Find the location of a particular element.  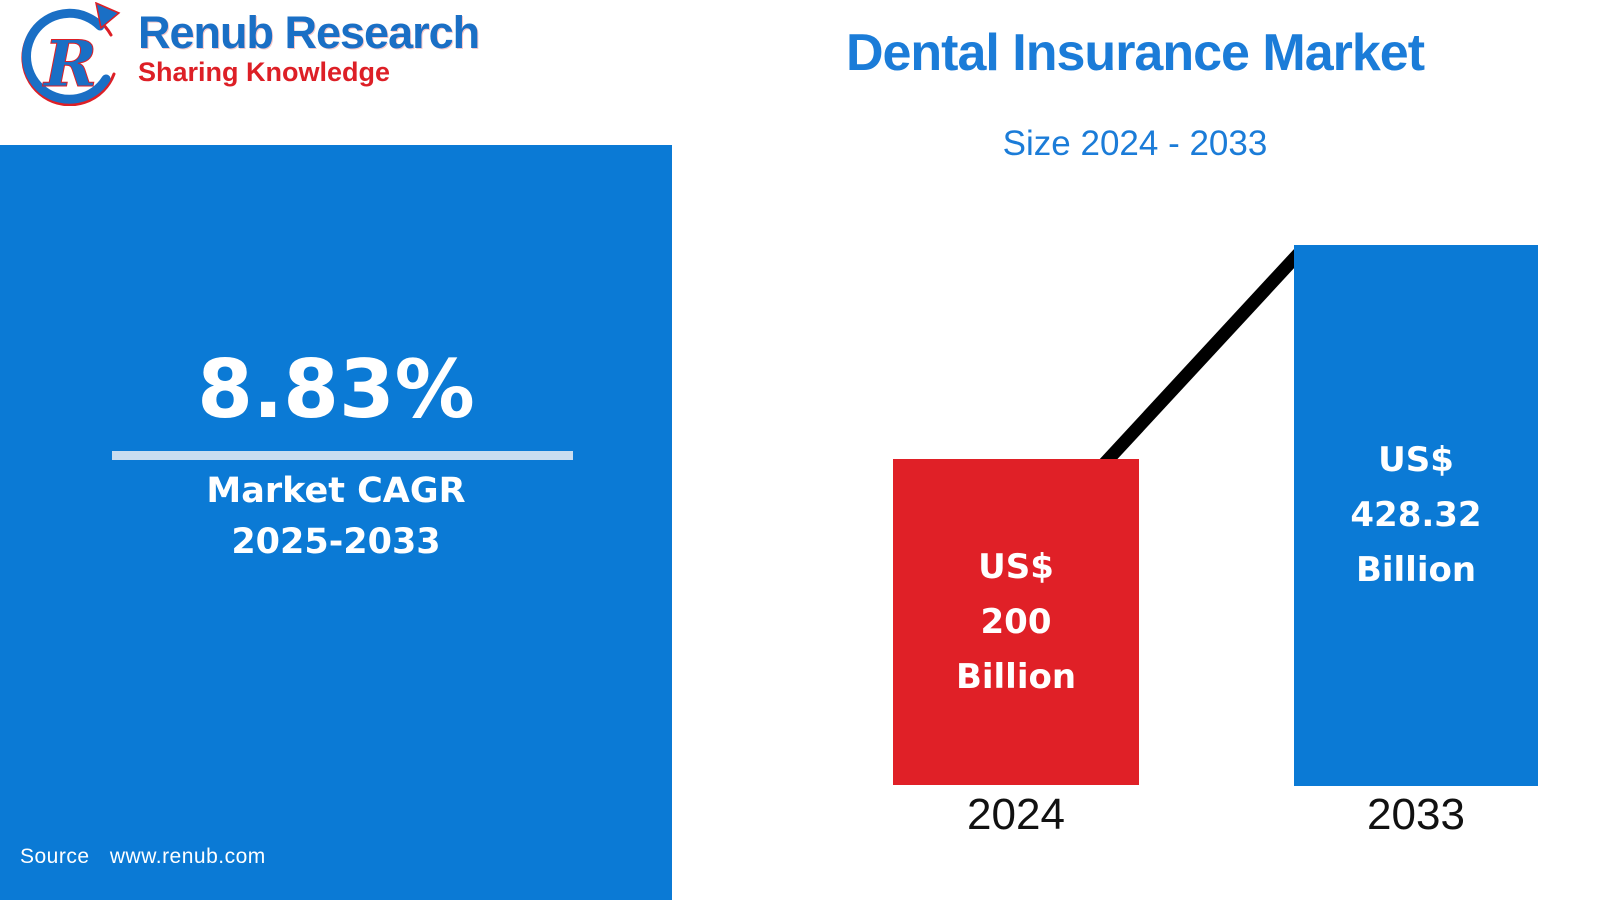

cagr-caption: Market CAGR 2025-2033 is located at coordinates (336, 517).